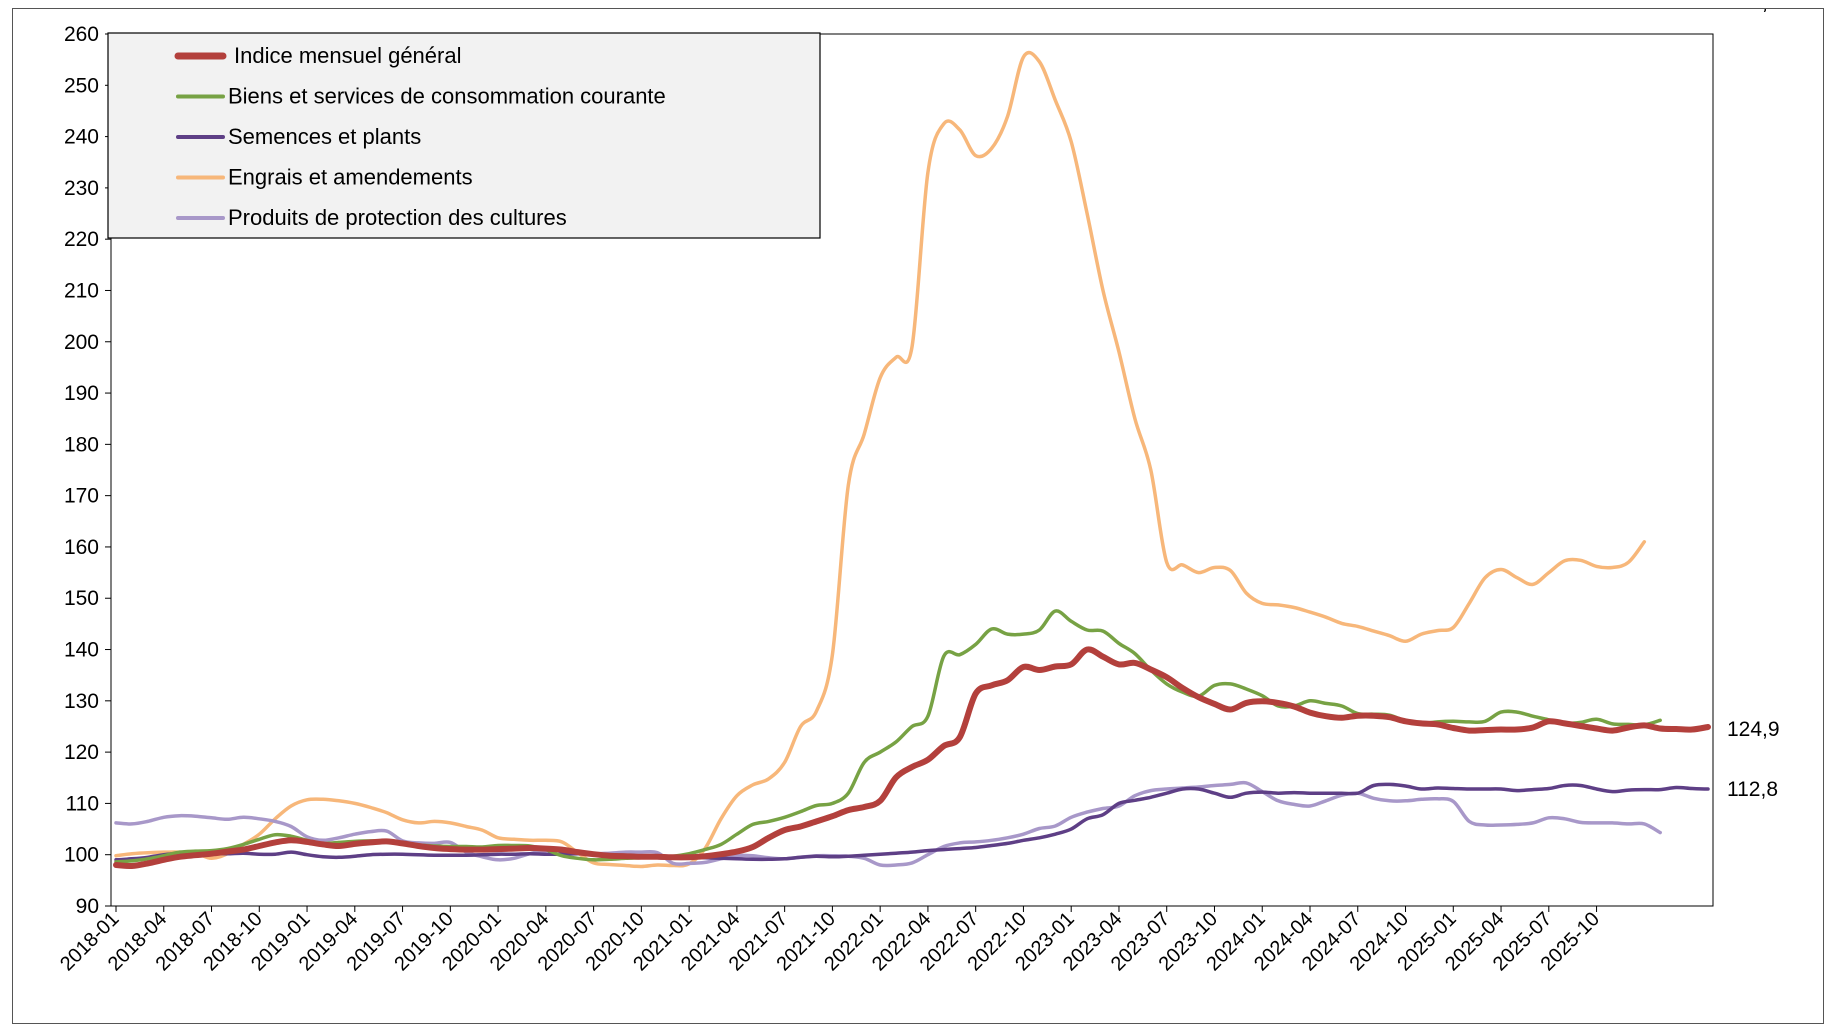  Describe the element at coordinates (397, 217) in the screenshot. I see `legend-label-produits-de-protection-des-cultures: Produits de protection des cultures` at that location.